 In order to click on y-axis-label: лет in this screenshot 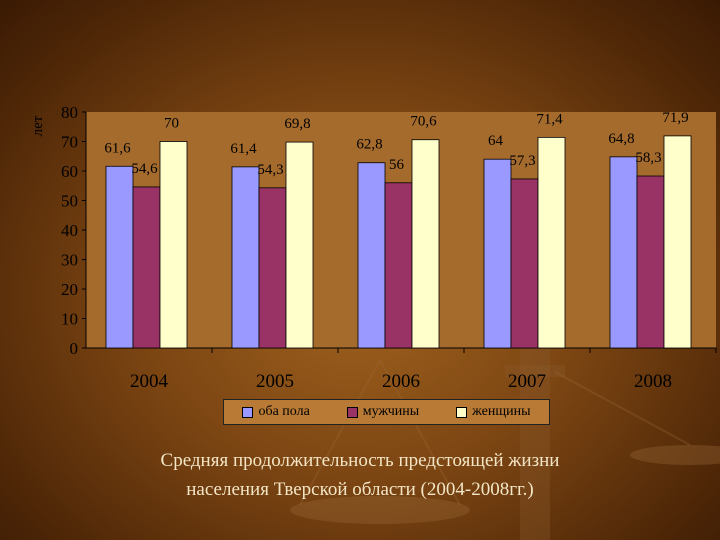, I will do `click(38, 125)`.